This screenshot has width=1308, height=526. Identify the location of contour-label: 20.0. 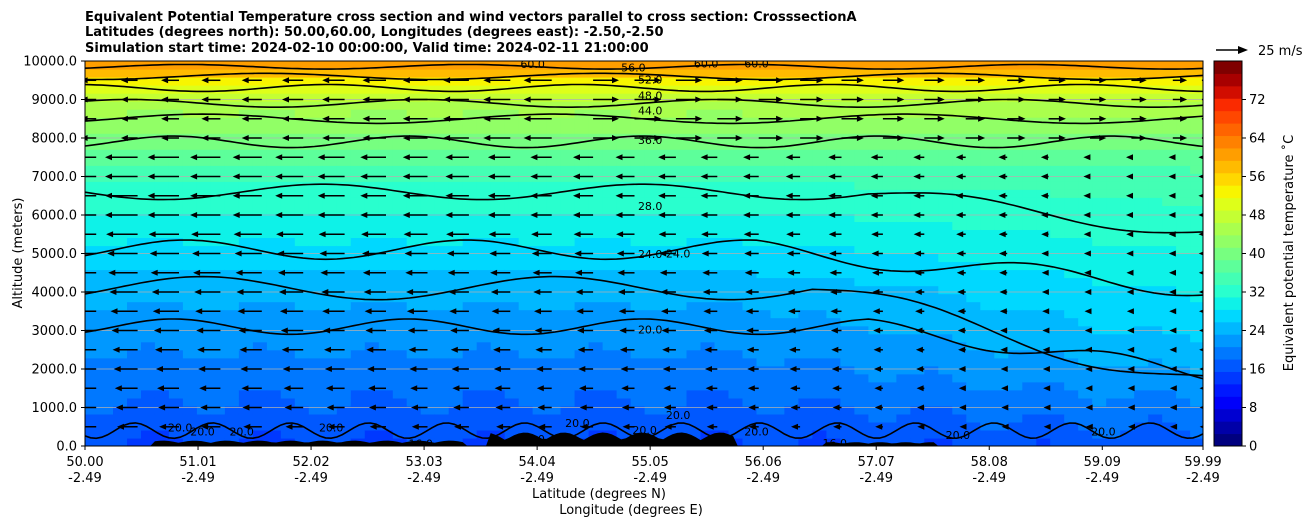
(577, 423).